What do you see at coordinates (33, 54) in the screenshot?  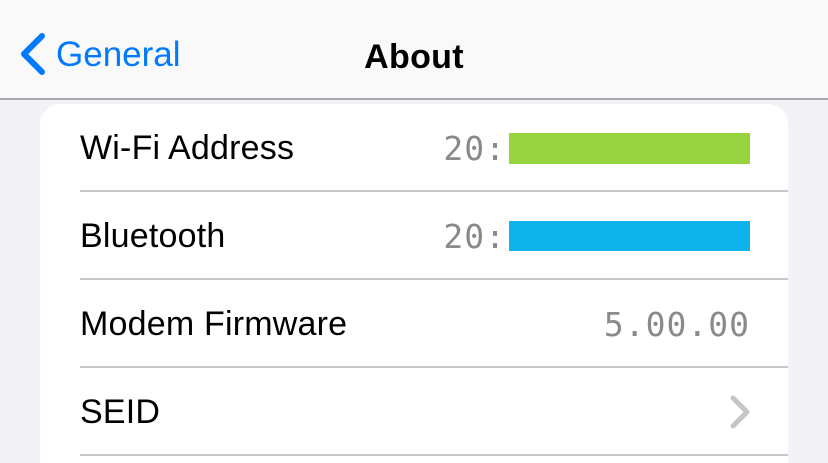 I see `chevron-left-icon` at bounding box center [33, 54].